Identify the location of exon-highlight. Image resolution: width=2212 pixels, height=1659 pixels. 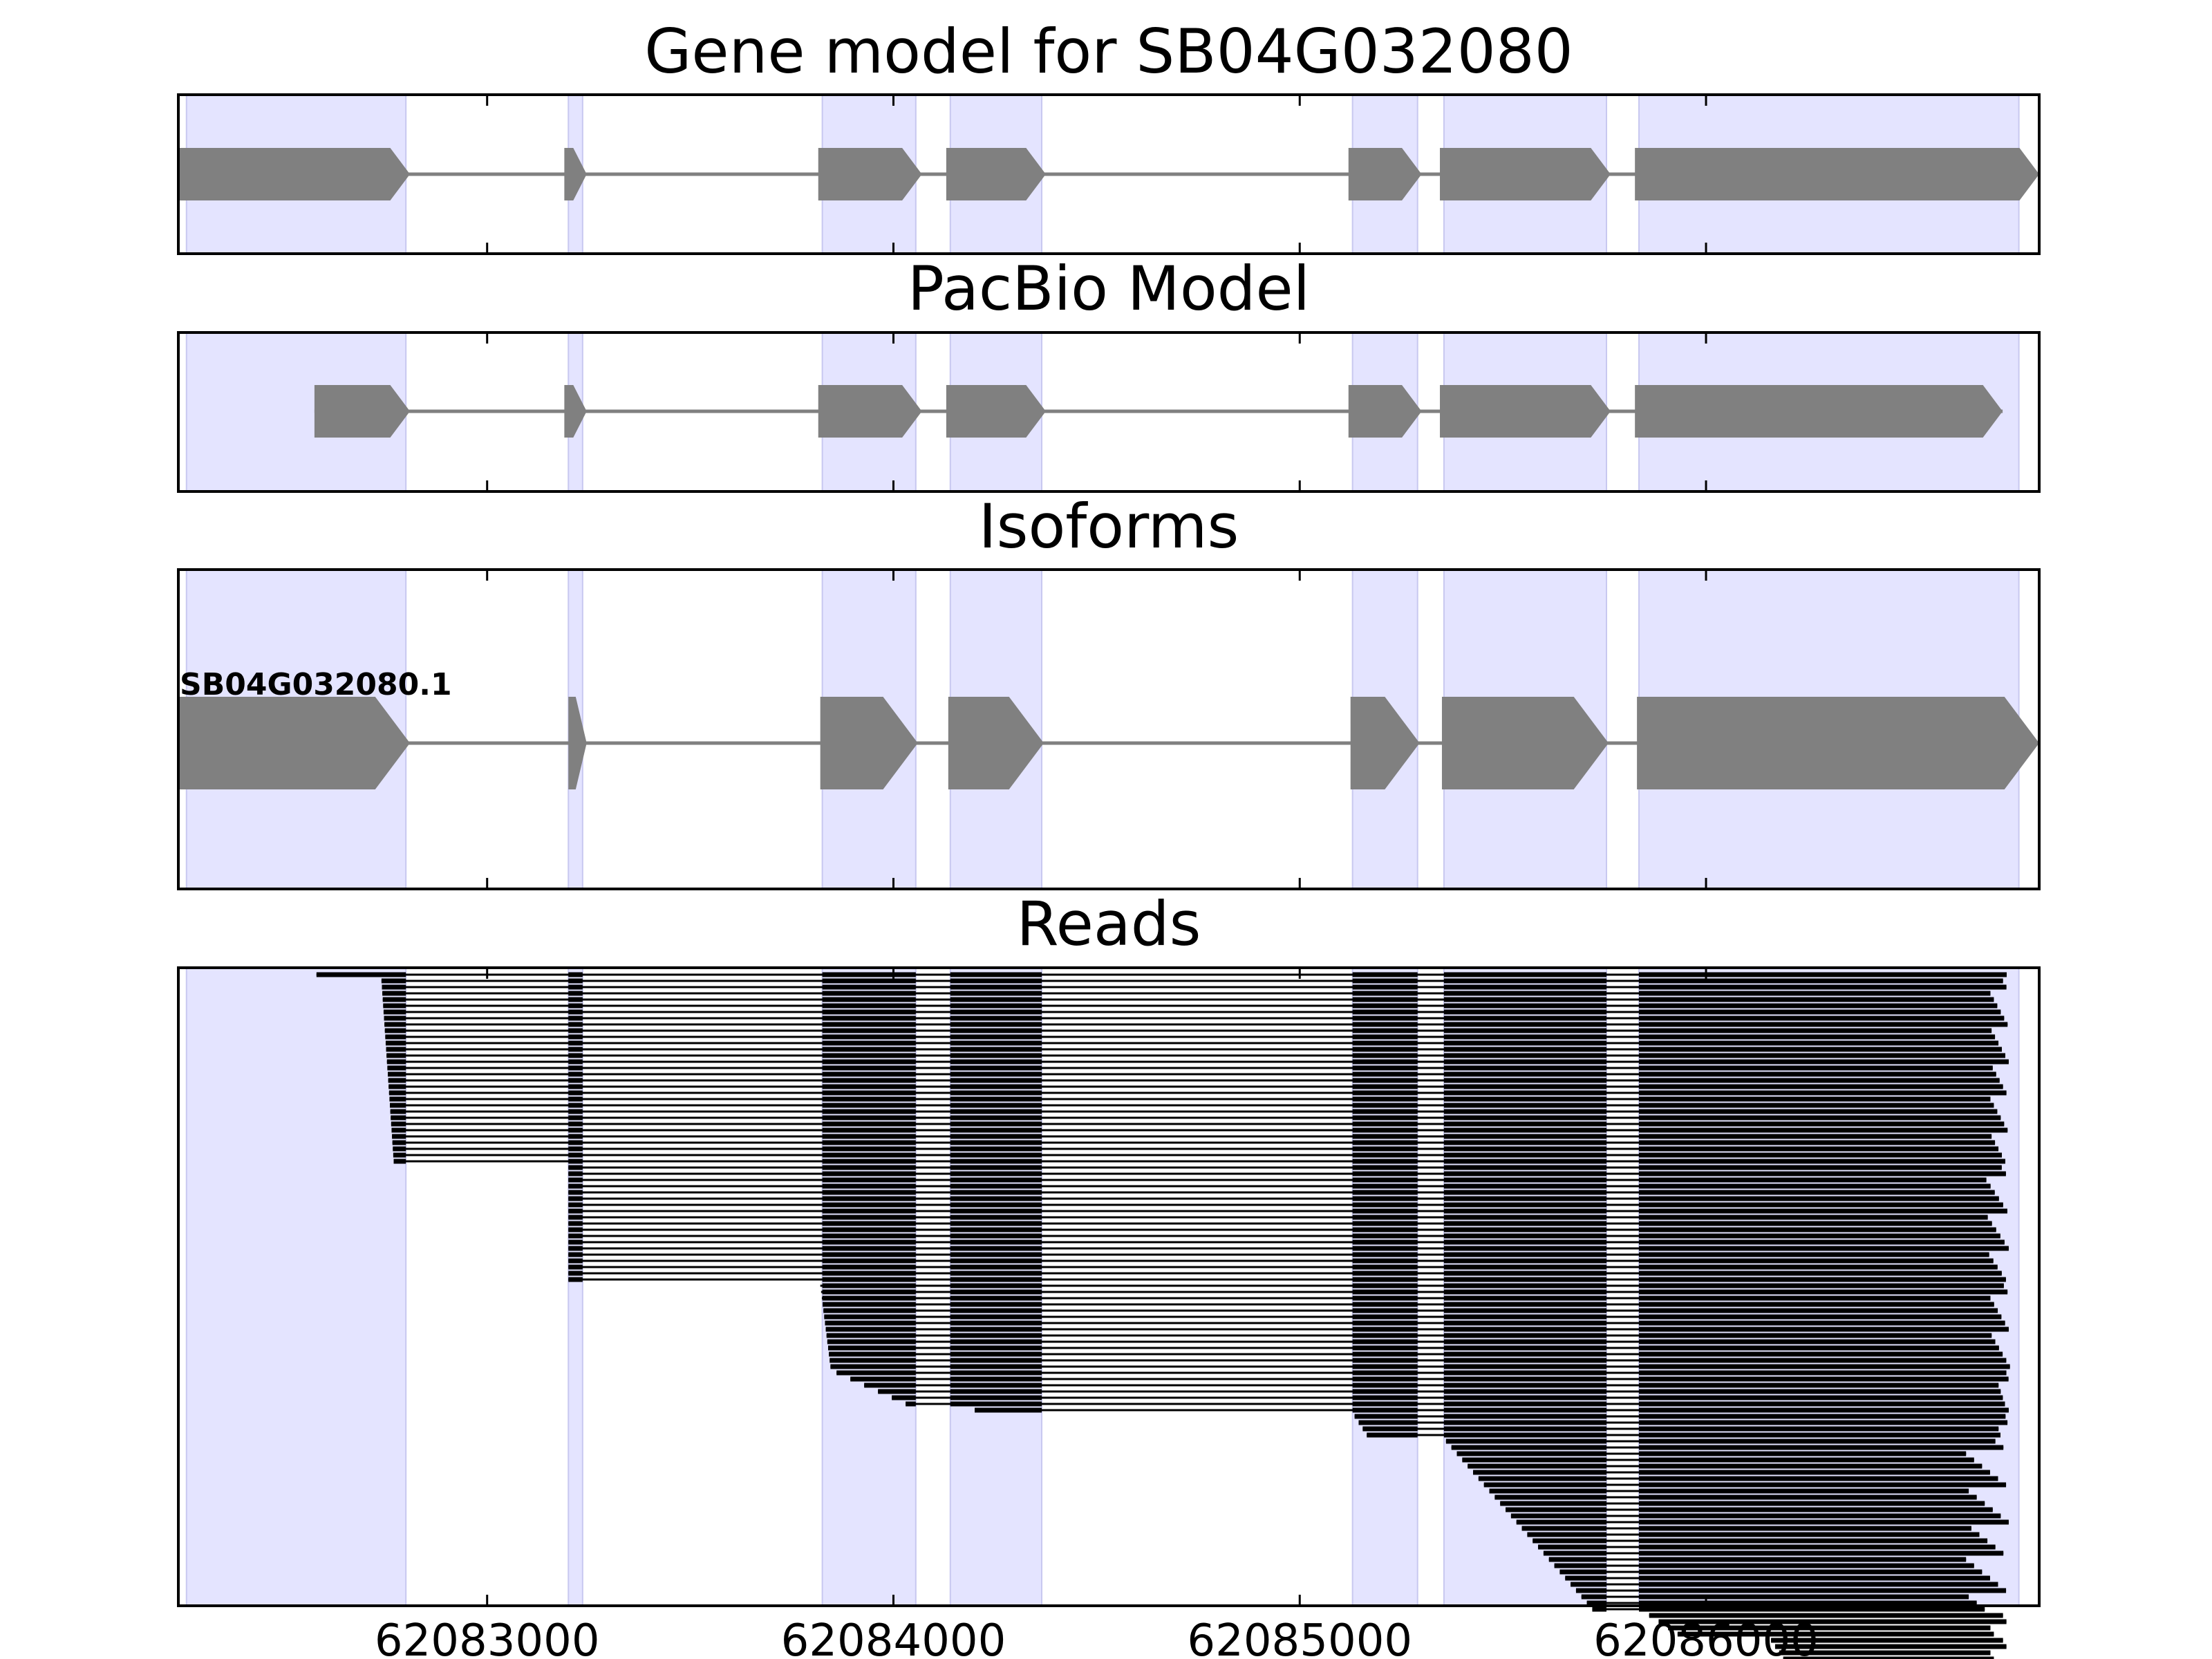
(296, 1286).